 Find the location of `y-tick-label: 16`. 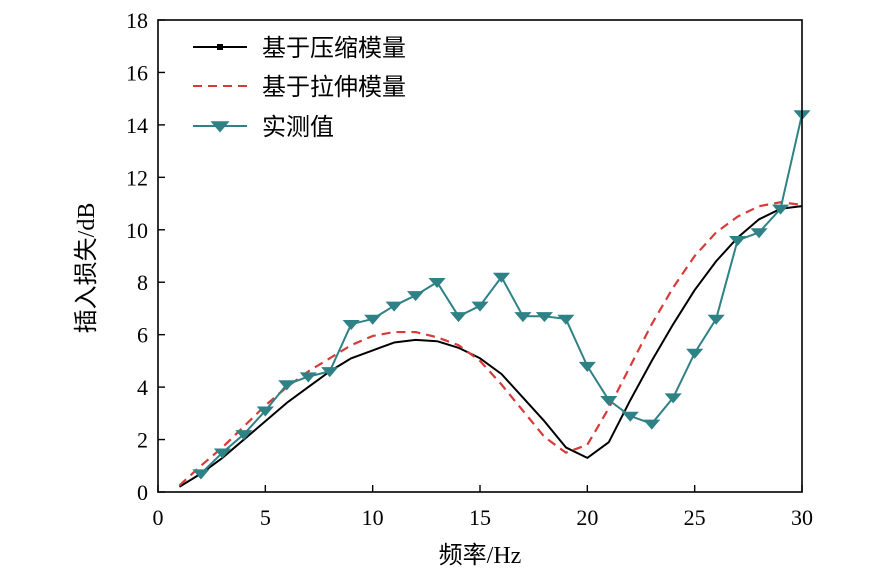

y-tick-label: 16 is located at coordinates (137, 72).